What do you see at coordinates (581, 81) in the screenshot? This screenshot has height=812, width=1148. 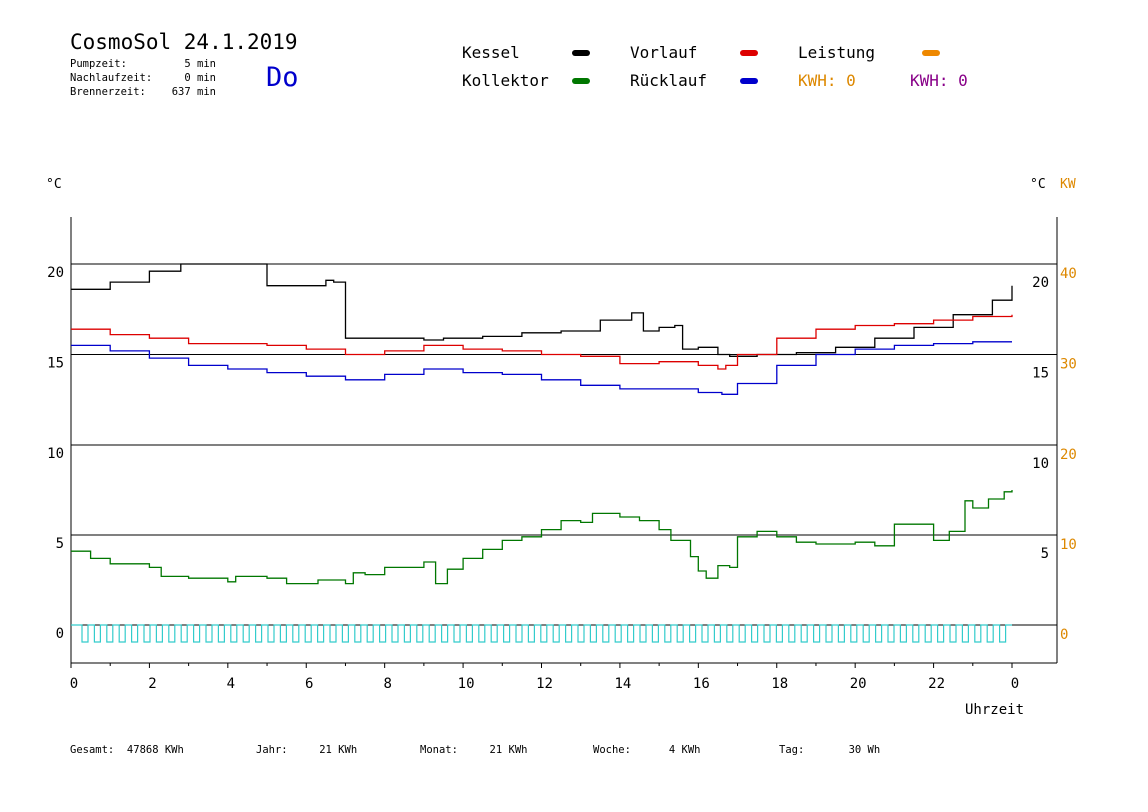 I see `legend-kollektor-swatch` at bounding box center [581, 81].